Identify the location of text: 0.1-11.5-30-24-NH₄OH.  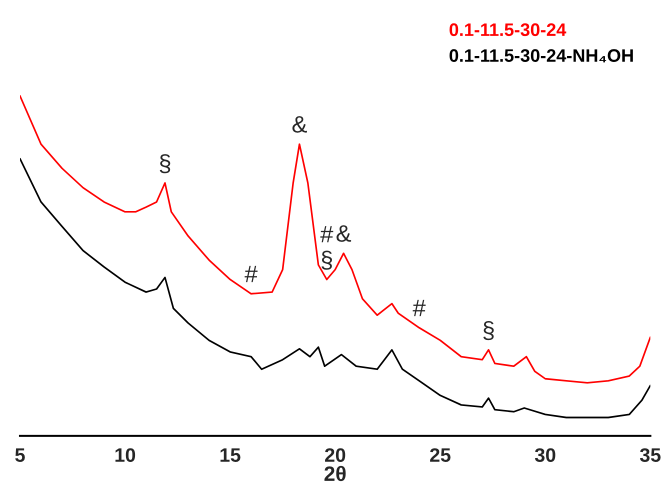
(541, 55).